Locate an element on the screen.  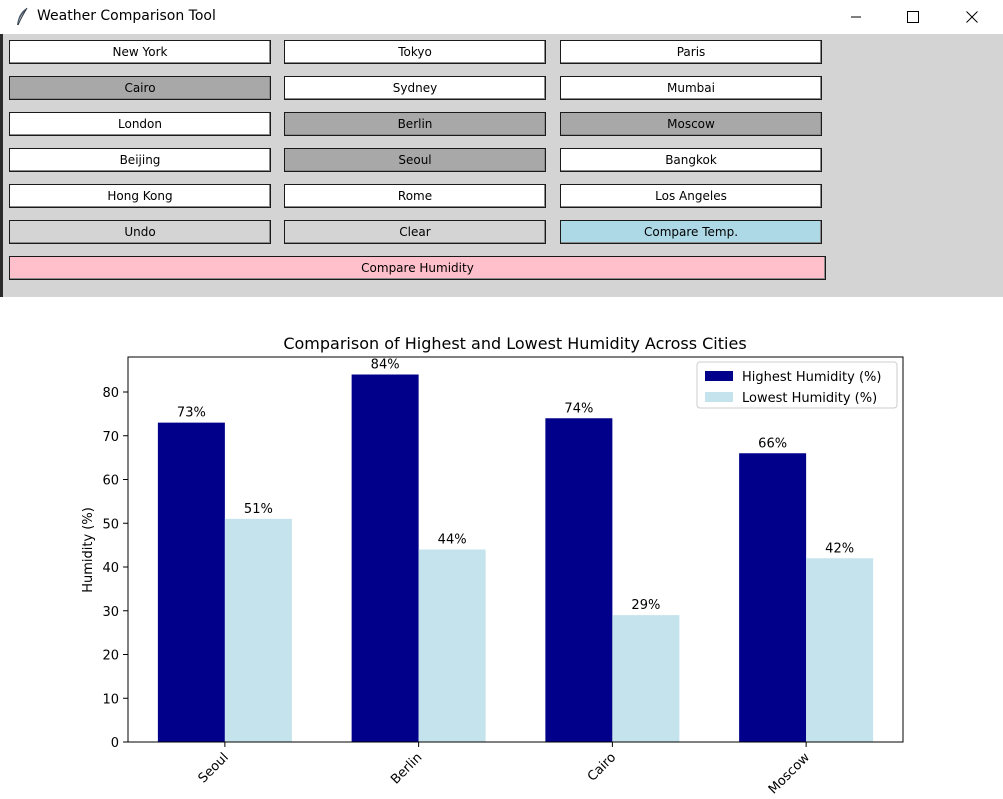
x-tick-label: Seoul is located at coordinates (214, 768).